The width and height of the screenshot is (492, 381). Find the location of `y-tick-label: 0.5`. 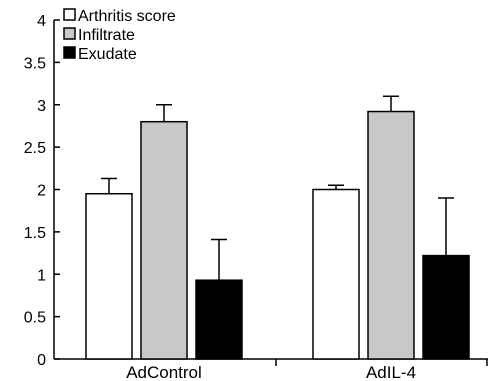

y-tick-label: 0.5 is located at coordinates (35, 318).